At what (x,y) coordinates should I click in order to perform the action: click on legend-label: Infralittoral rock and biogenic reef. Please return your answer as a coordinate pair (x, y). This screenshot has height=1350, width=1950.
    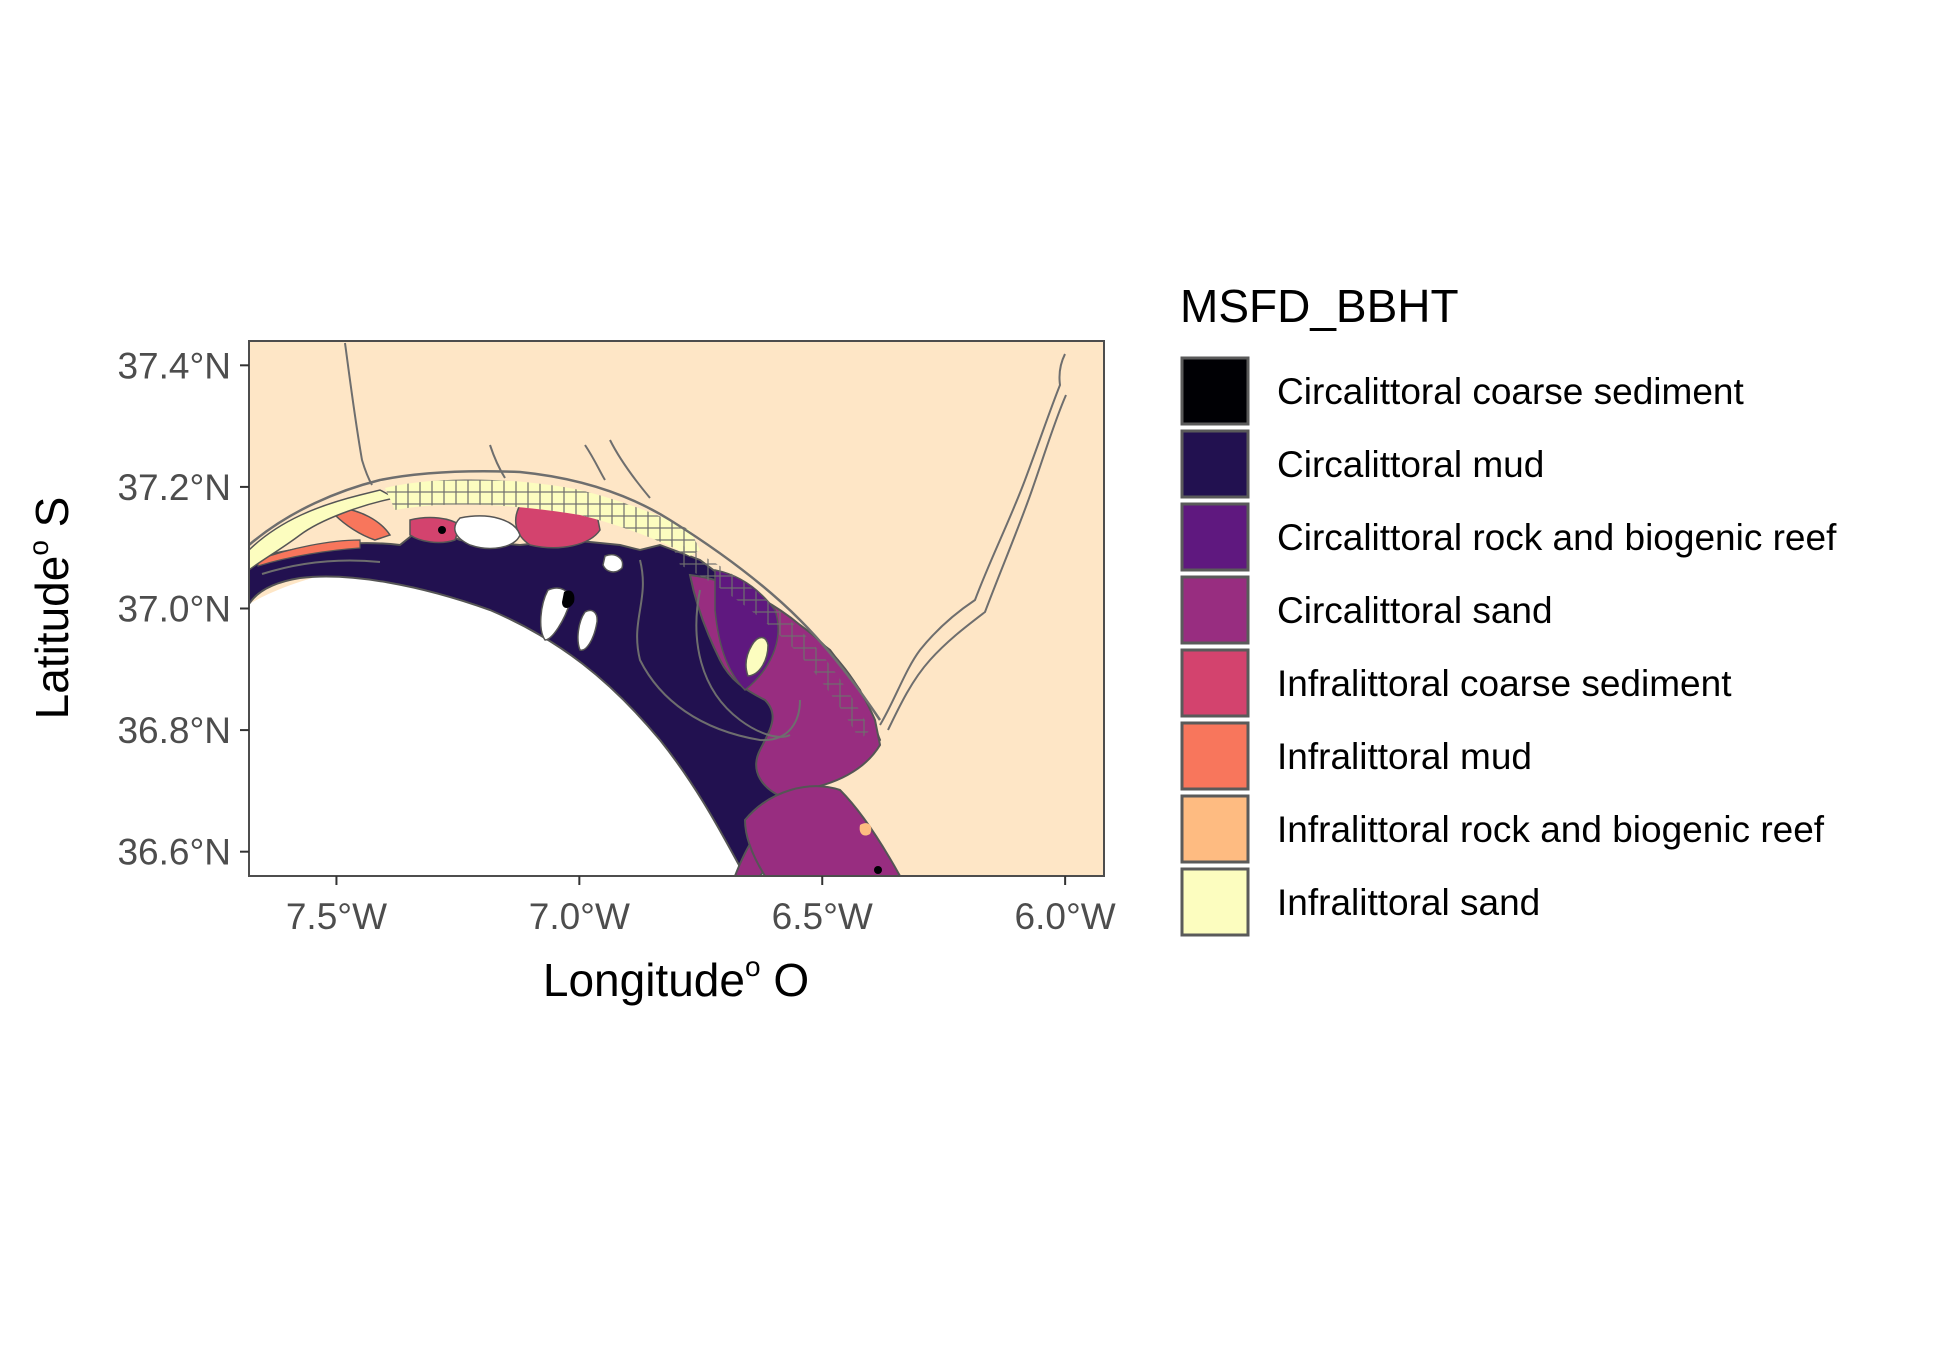
    Looking at the image, I should click on (1551, 829).